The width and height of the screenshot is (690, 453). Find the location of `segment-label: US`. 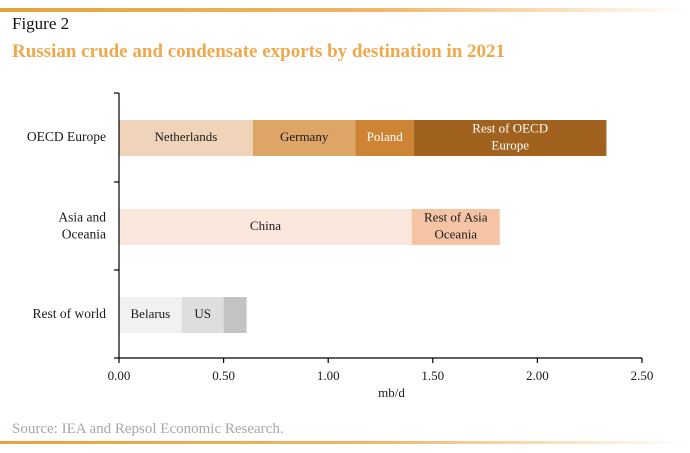

segment-label: US is located at coordinates (202, 313).